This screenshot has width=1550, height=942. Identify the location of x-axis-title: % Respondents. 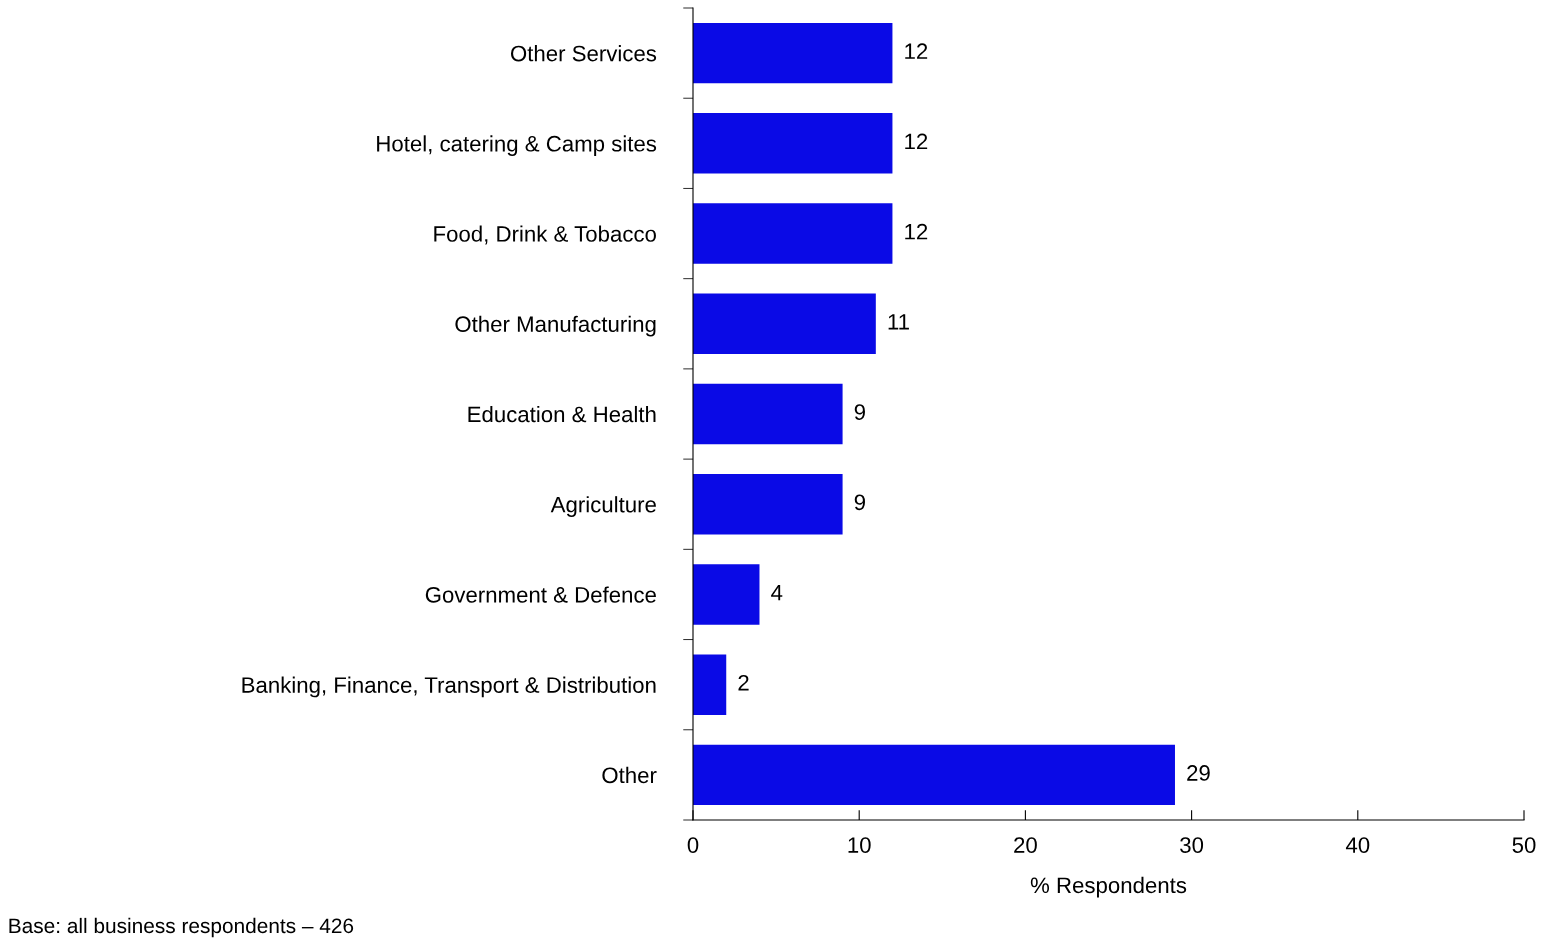
(1108, 887).